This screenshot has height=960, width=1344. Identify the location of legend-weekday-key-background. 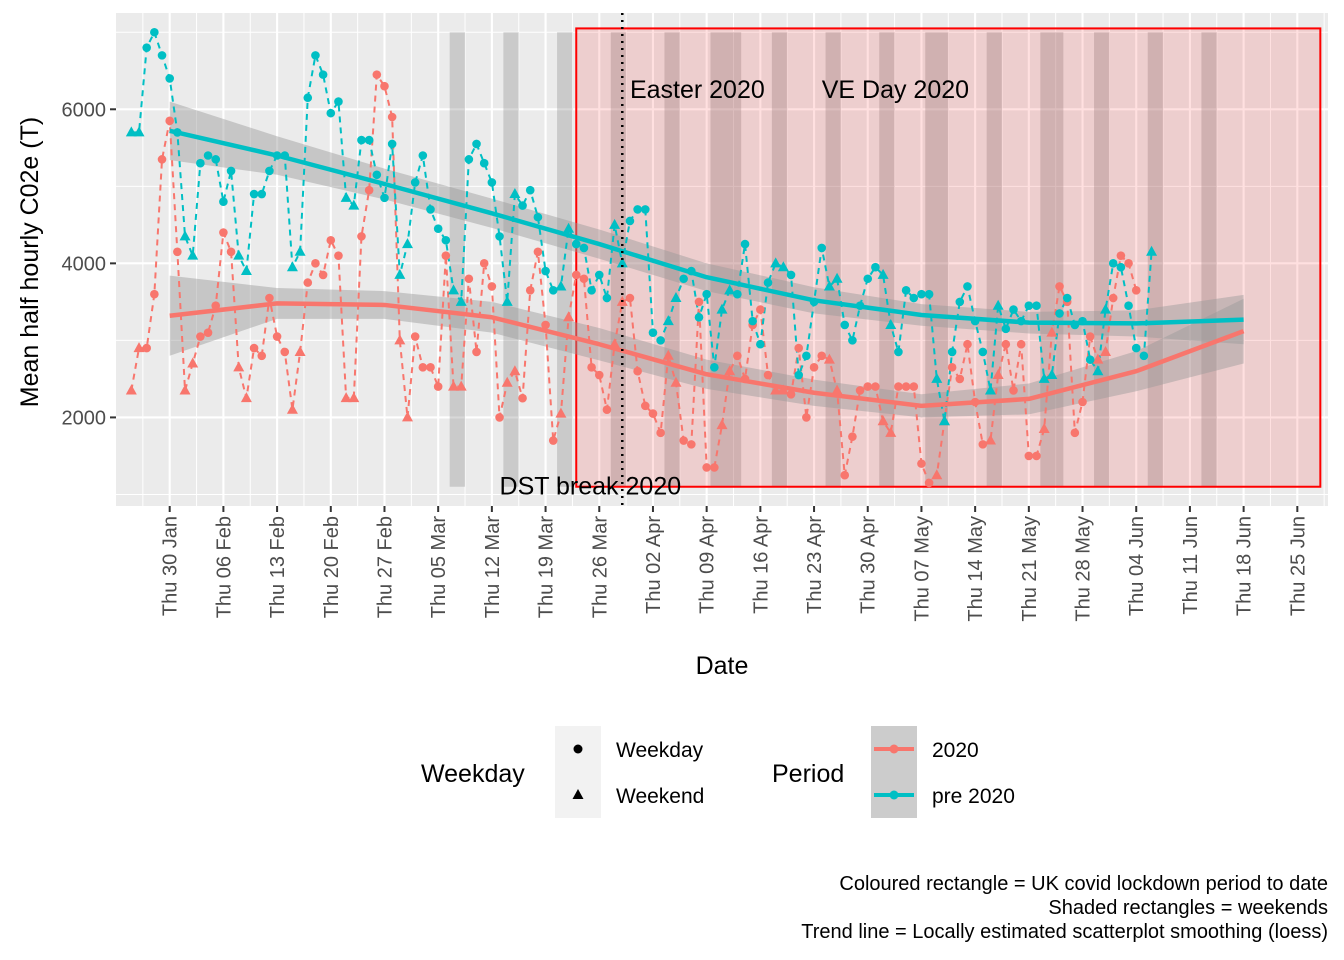
(578, 772).